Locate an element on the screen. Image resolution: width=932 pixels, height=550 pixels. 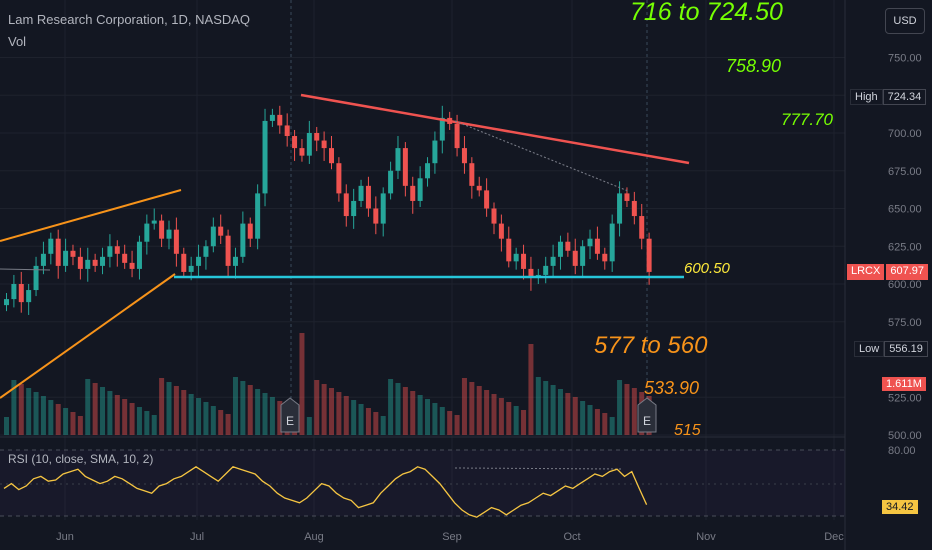
chart-title: Lam Research Corporation, 1D, NASDAQ is located at coordinates (129, 19).